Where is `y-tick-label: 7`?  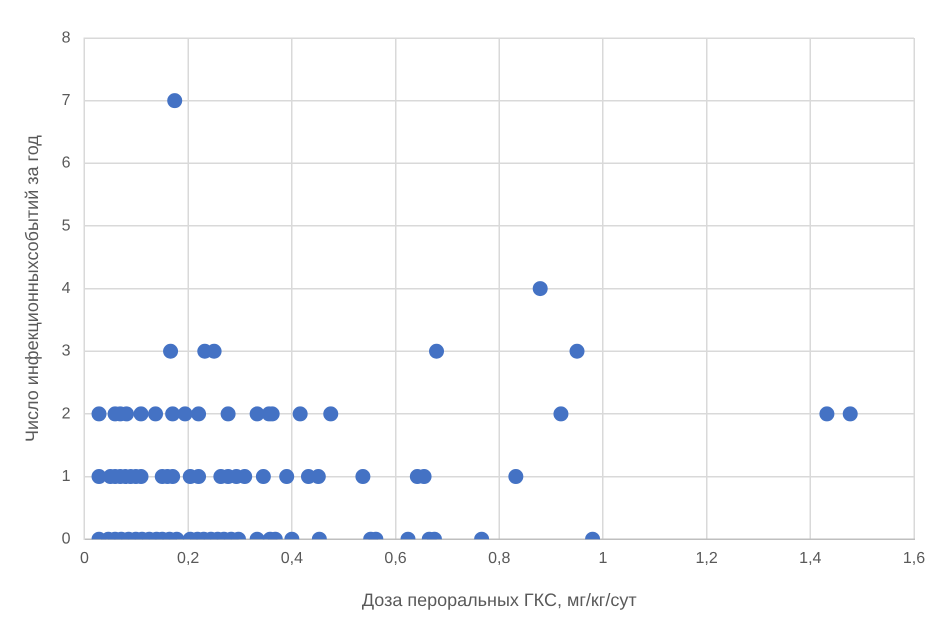
y-tick-label: 7 is located at coordinates (66, 101).